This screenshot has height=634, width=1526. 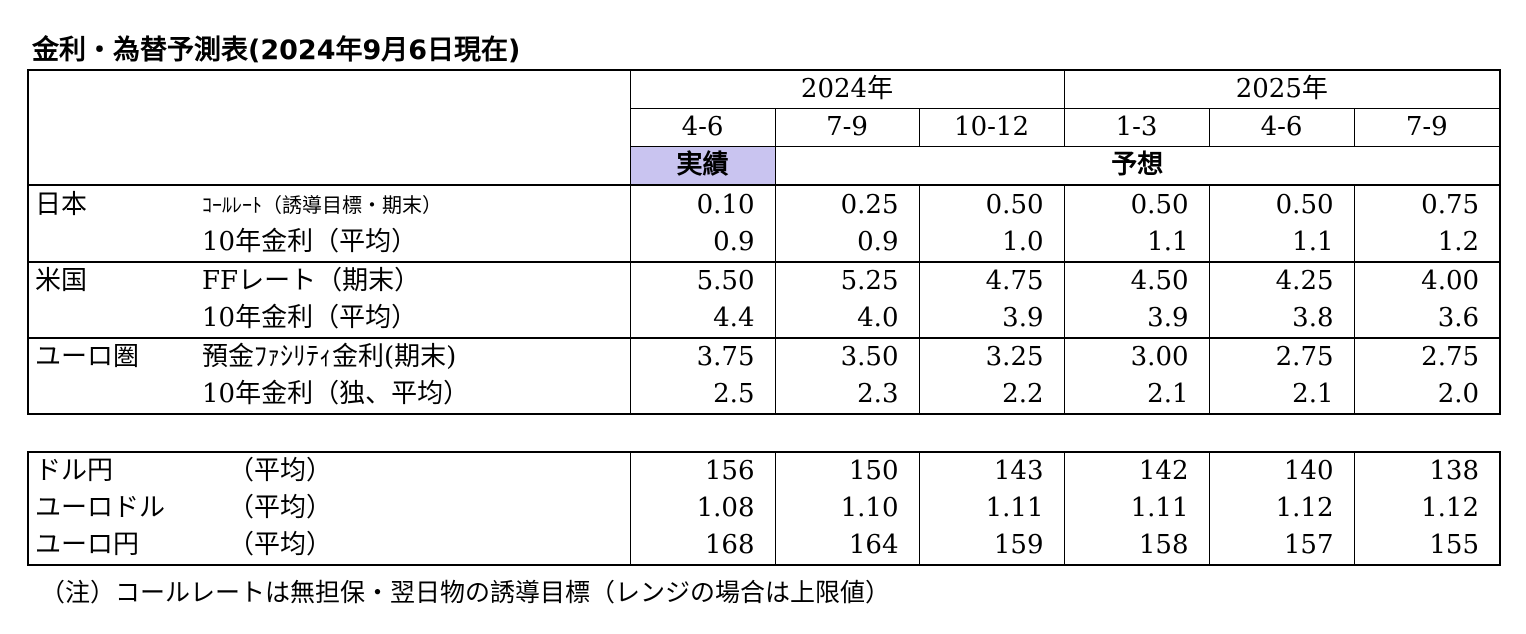 I want to click on value-cell: 0.75, so click(x=1450, y=204).